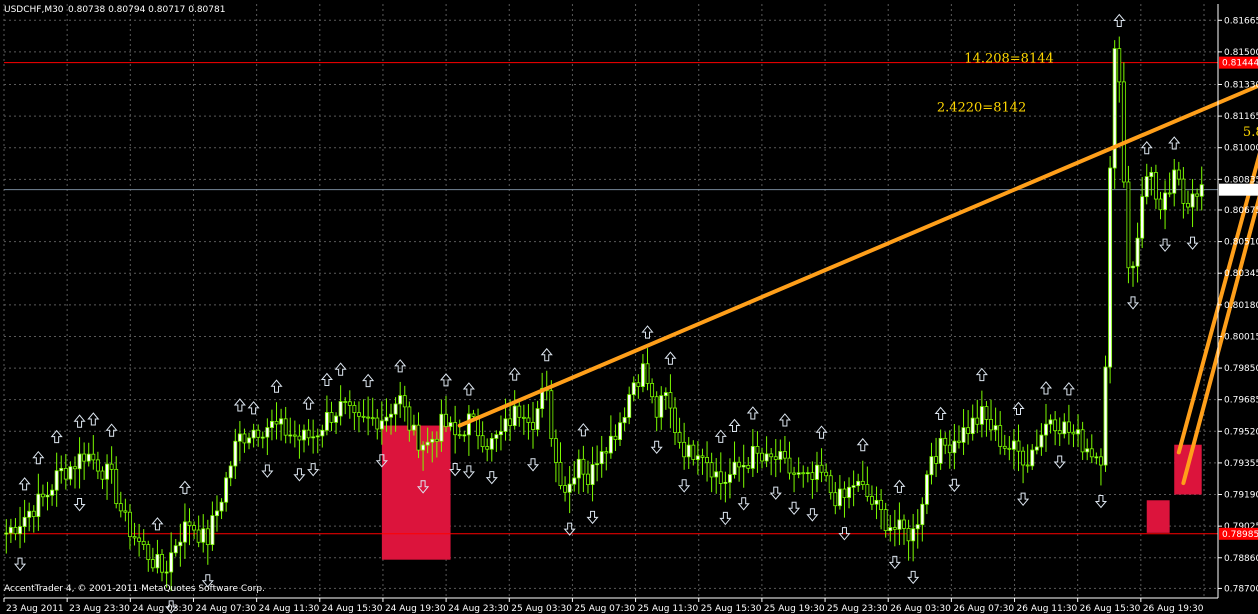 The image size is (1258, 614). What do you see at coordinates (352, 609) in the screenshot?
I see `time-tick-label: 24 Aug 15:30` at bounding box center [352, 609].